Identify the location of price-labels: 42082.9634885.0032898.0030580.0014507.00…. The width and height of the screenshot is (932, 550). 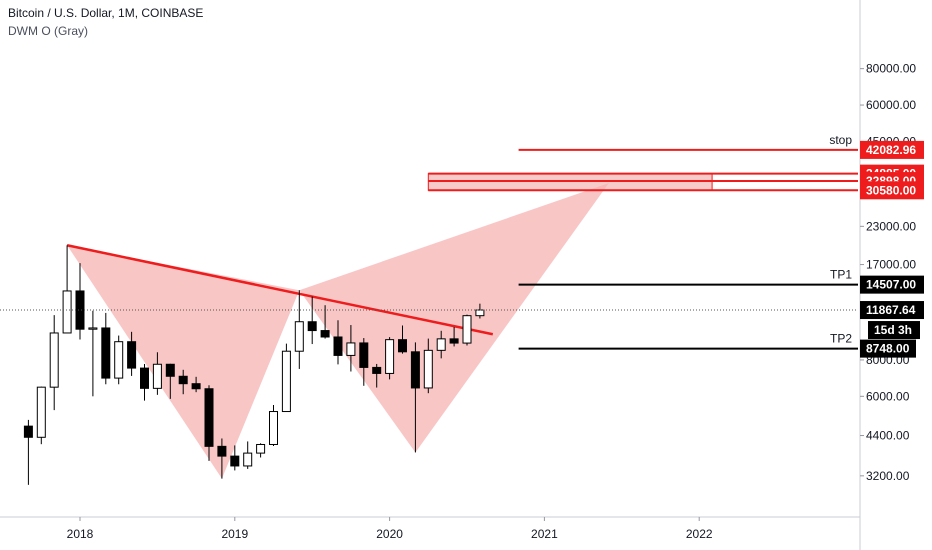
(892, 249).